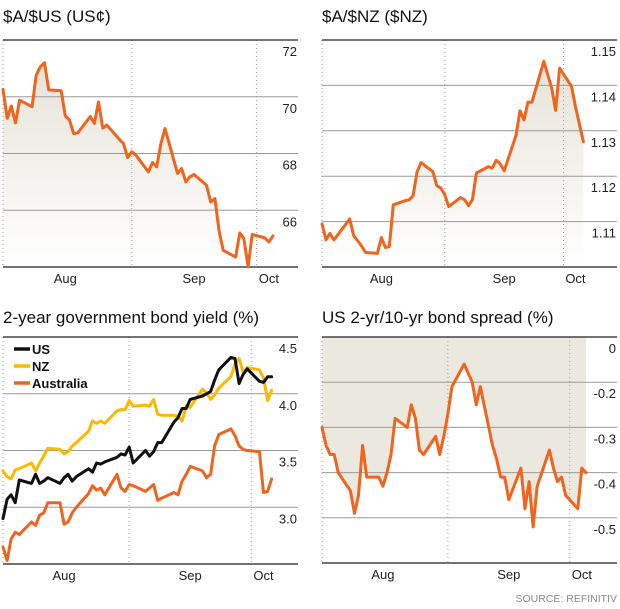  Describe the element at coordinates (603, 187) in the screenshot. I see `y-tick-label: 1.12` at that location.